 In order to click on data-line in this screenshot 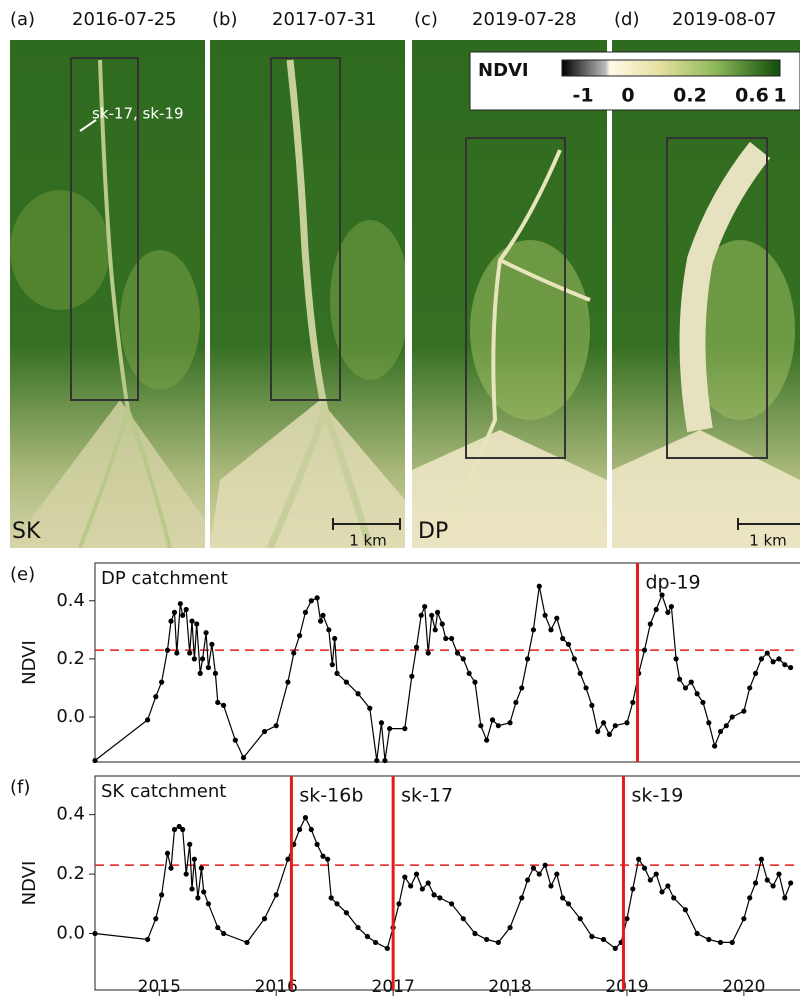, I will do `click(443, 883)`.